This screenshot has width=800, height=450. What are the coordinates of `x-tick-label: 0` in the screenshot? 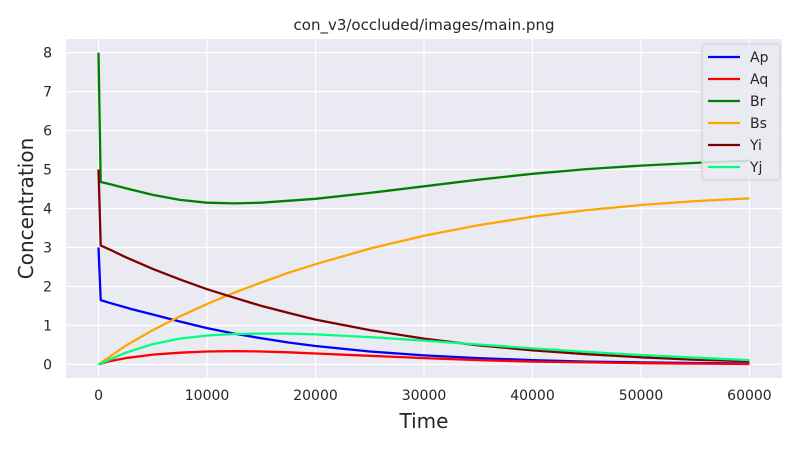 It's located at (98, 396).